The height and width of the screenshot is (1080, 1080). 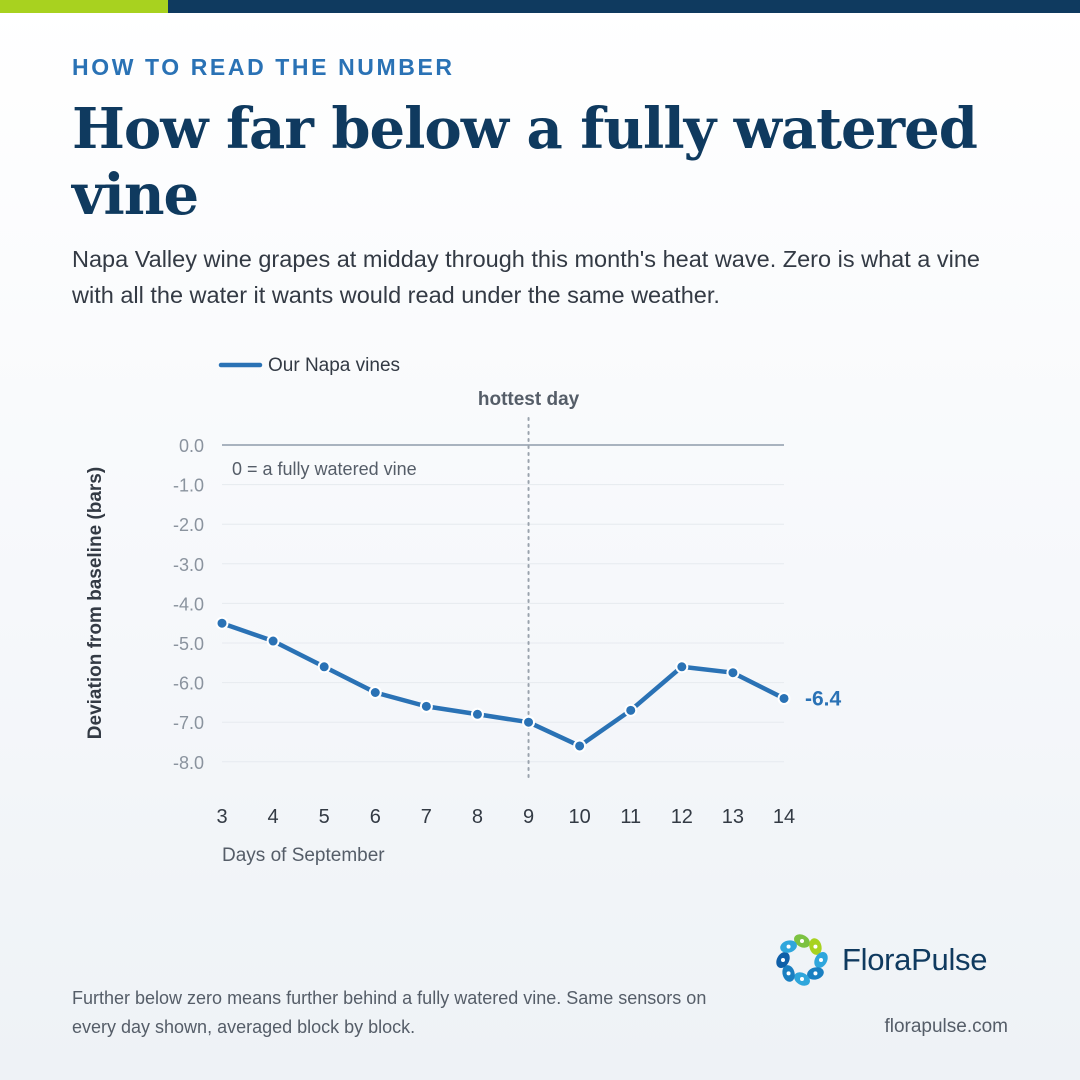 What do you see at coordinates (188, 763) in the screenshot?
I see `y-tick-label: -8.0` at bounding box center [188, 763].